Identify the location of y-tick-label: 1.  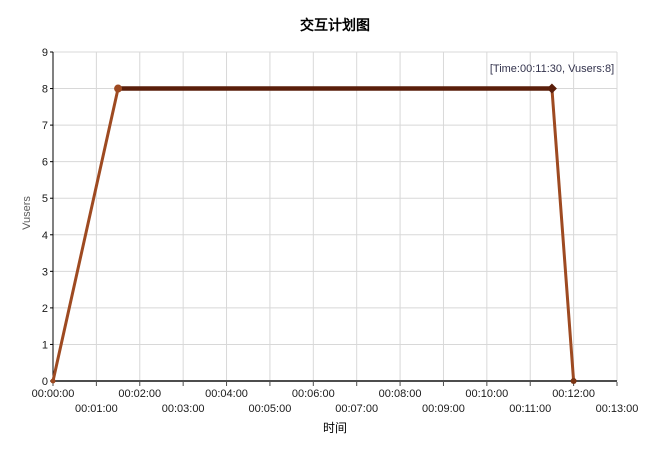
(45, 345).